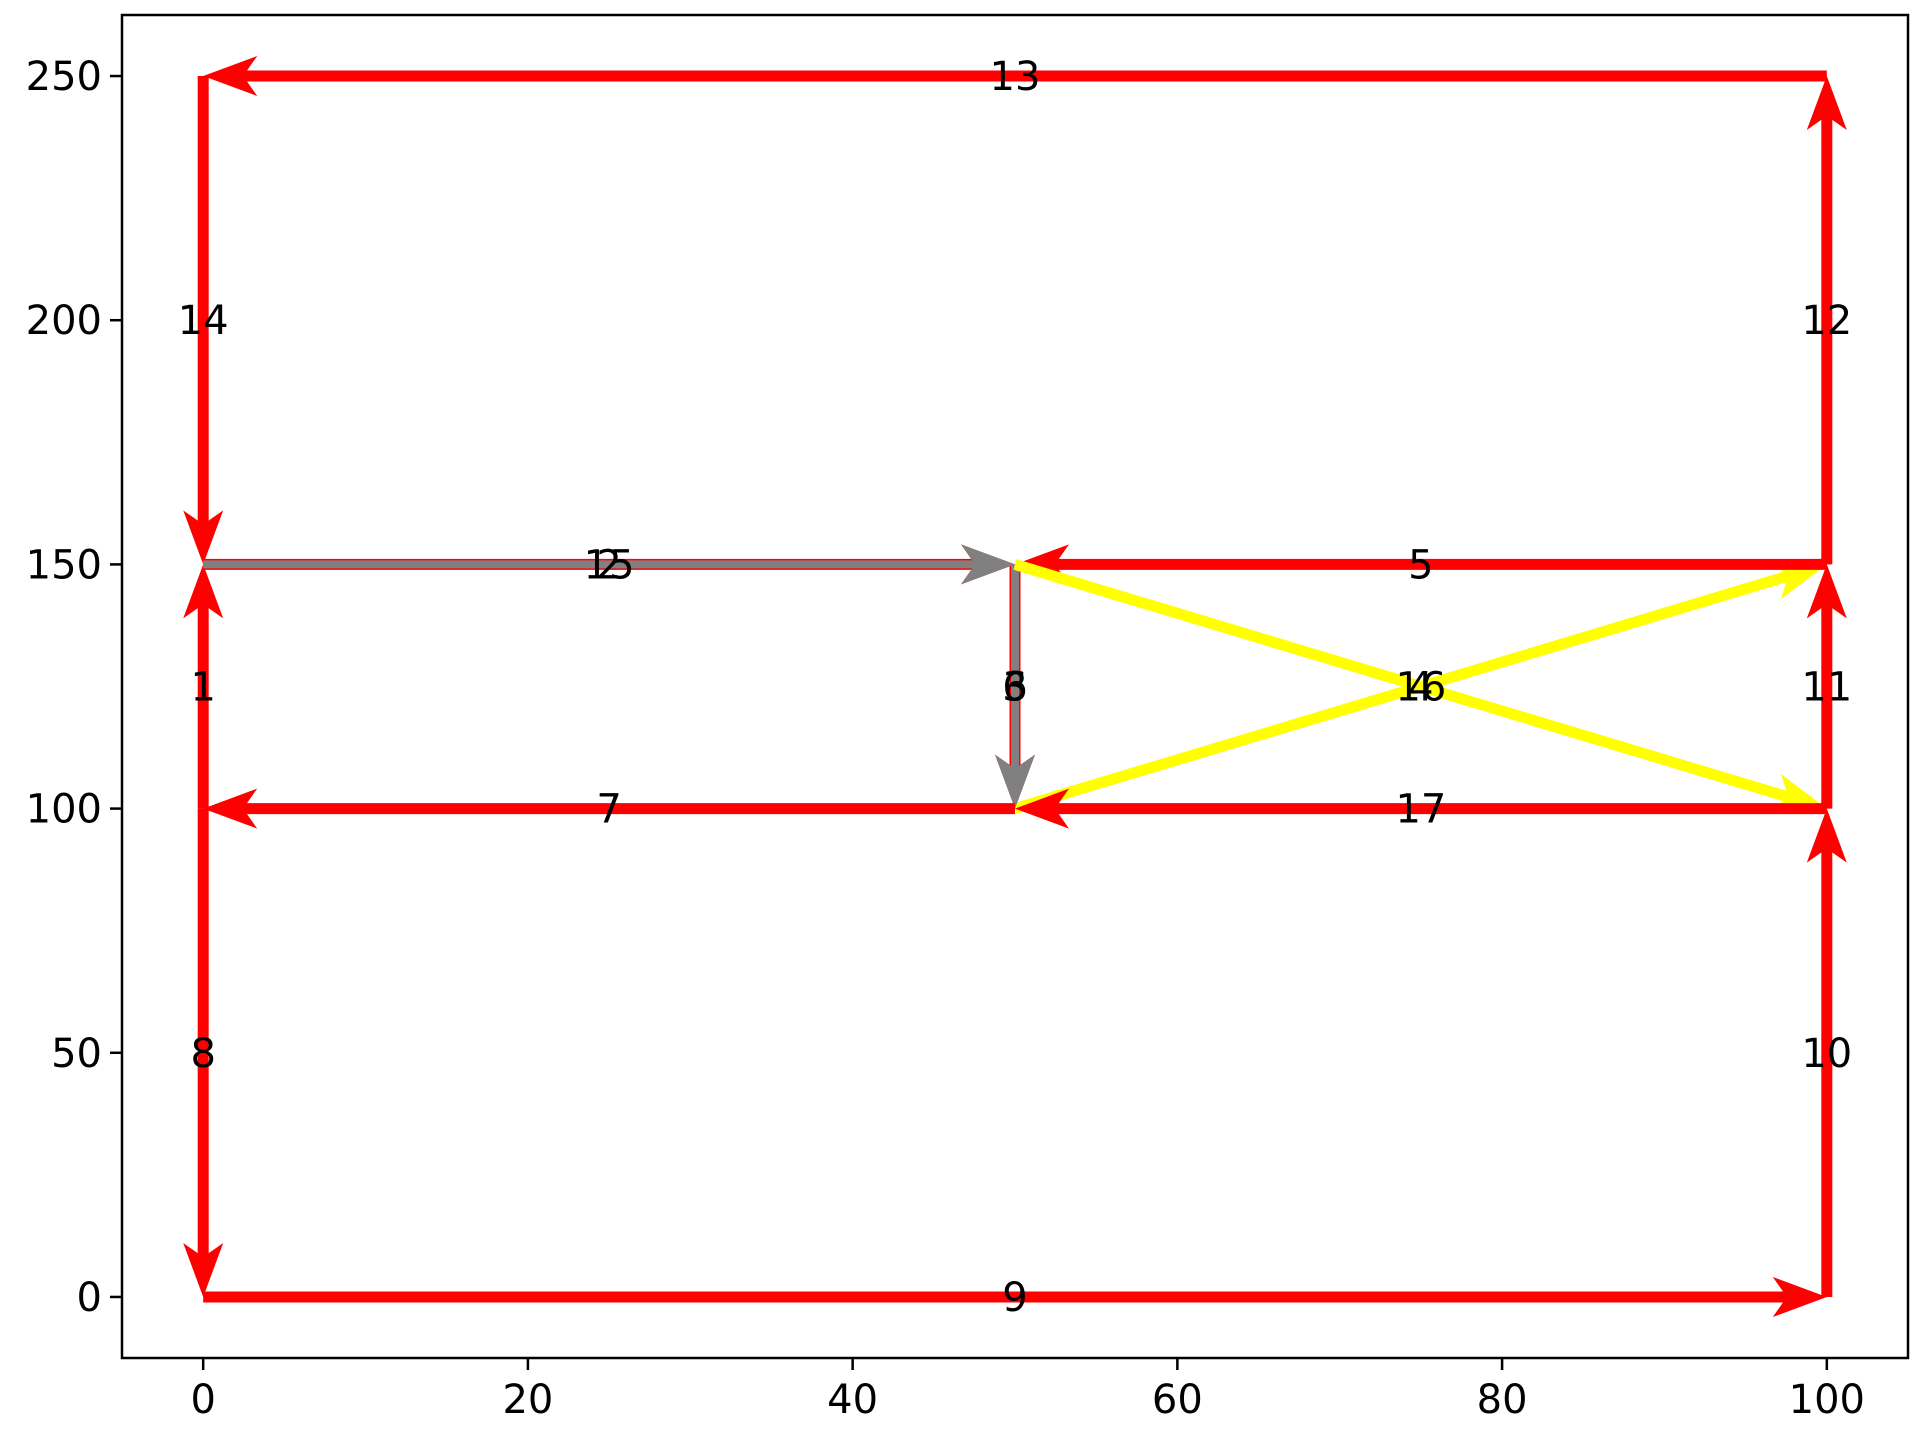 This screenshot has height=1440, width=1920. I want to click on x-tick-label: 100, so click(1827, 1400).